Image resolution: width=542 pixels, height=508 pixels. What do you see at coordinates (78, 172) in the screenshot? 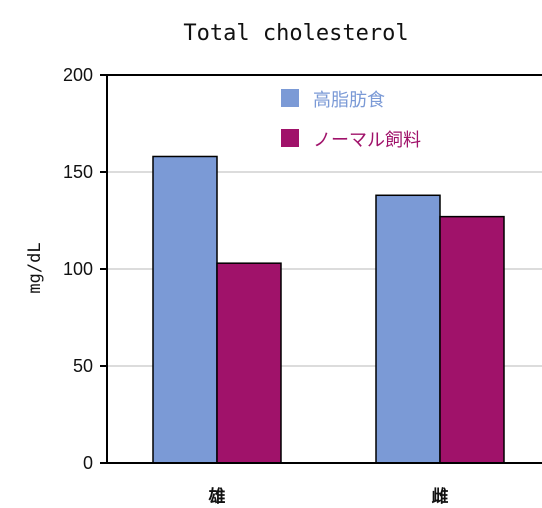
I see `y-tick-label: 150` at bounding box center [78, 172].